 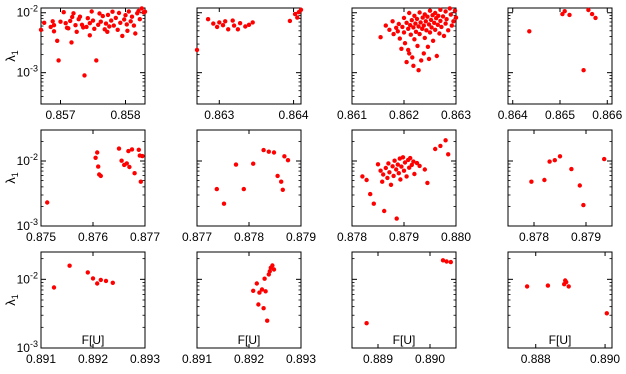 I want to click on y-axis-label: λ1, so click(x=11, y=300).